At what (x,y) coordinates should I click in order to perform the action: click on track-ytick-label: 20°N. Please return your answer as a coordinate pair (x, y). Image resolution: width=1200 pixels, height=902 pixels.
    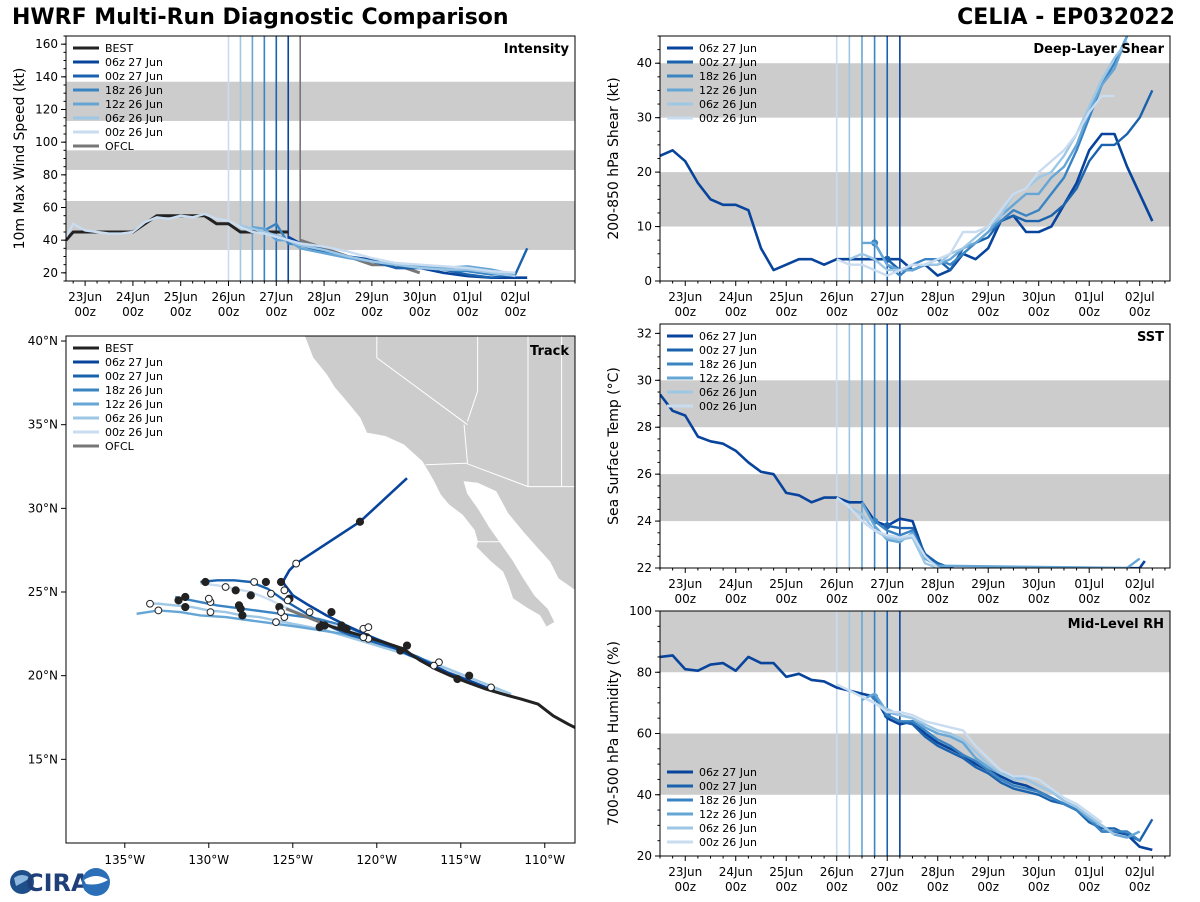
    Looking at the image, I should click on (43, 676).